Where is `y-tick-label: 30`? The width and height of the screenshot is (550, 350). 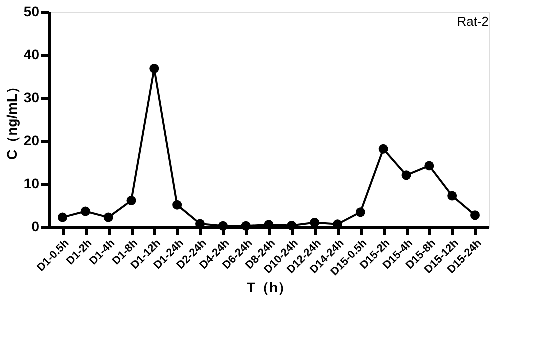 y-tick-label: 30 is located at coordinates (32, 98).